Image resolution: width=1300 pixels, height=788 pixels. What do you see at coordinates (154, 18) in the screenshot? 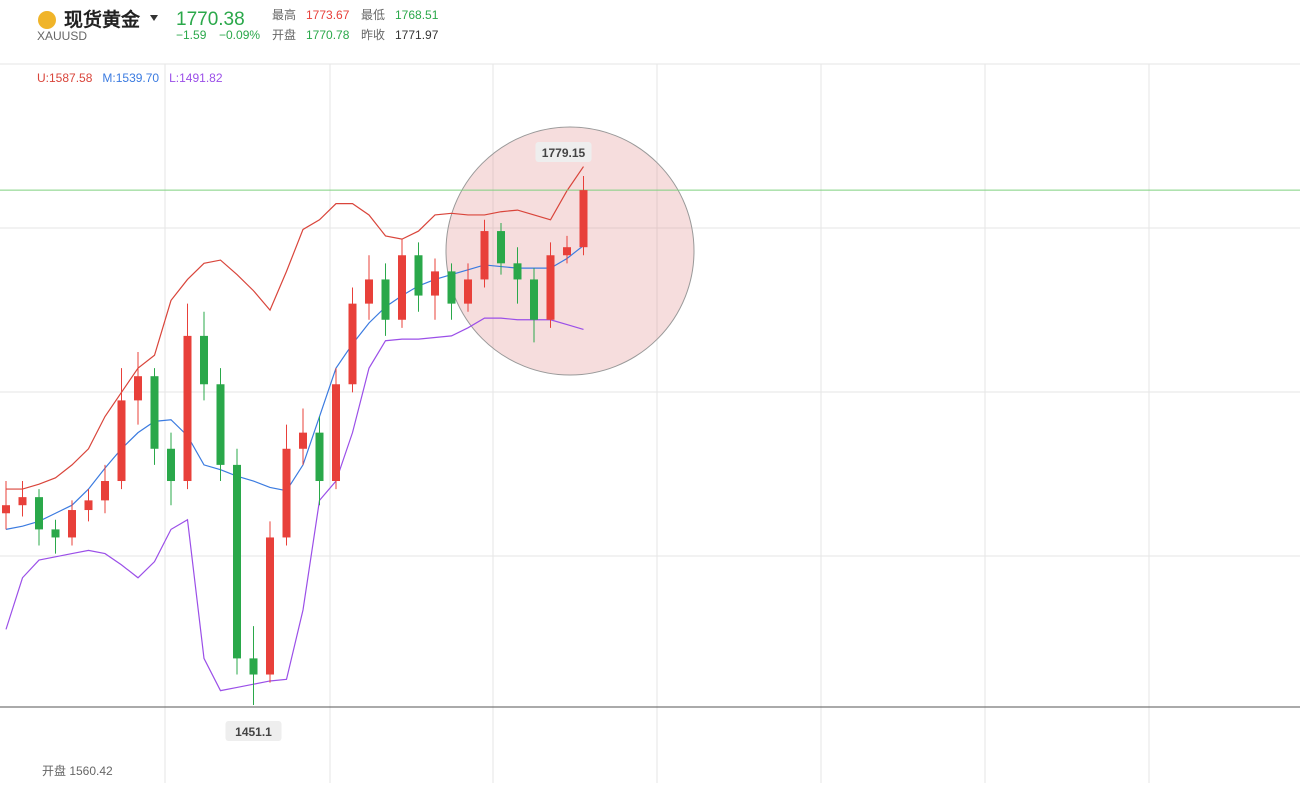
I see `dropdown` at bounding box center [154, 18].